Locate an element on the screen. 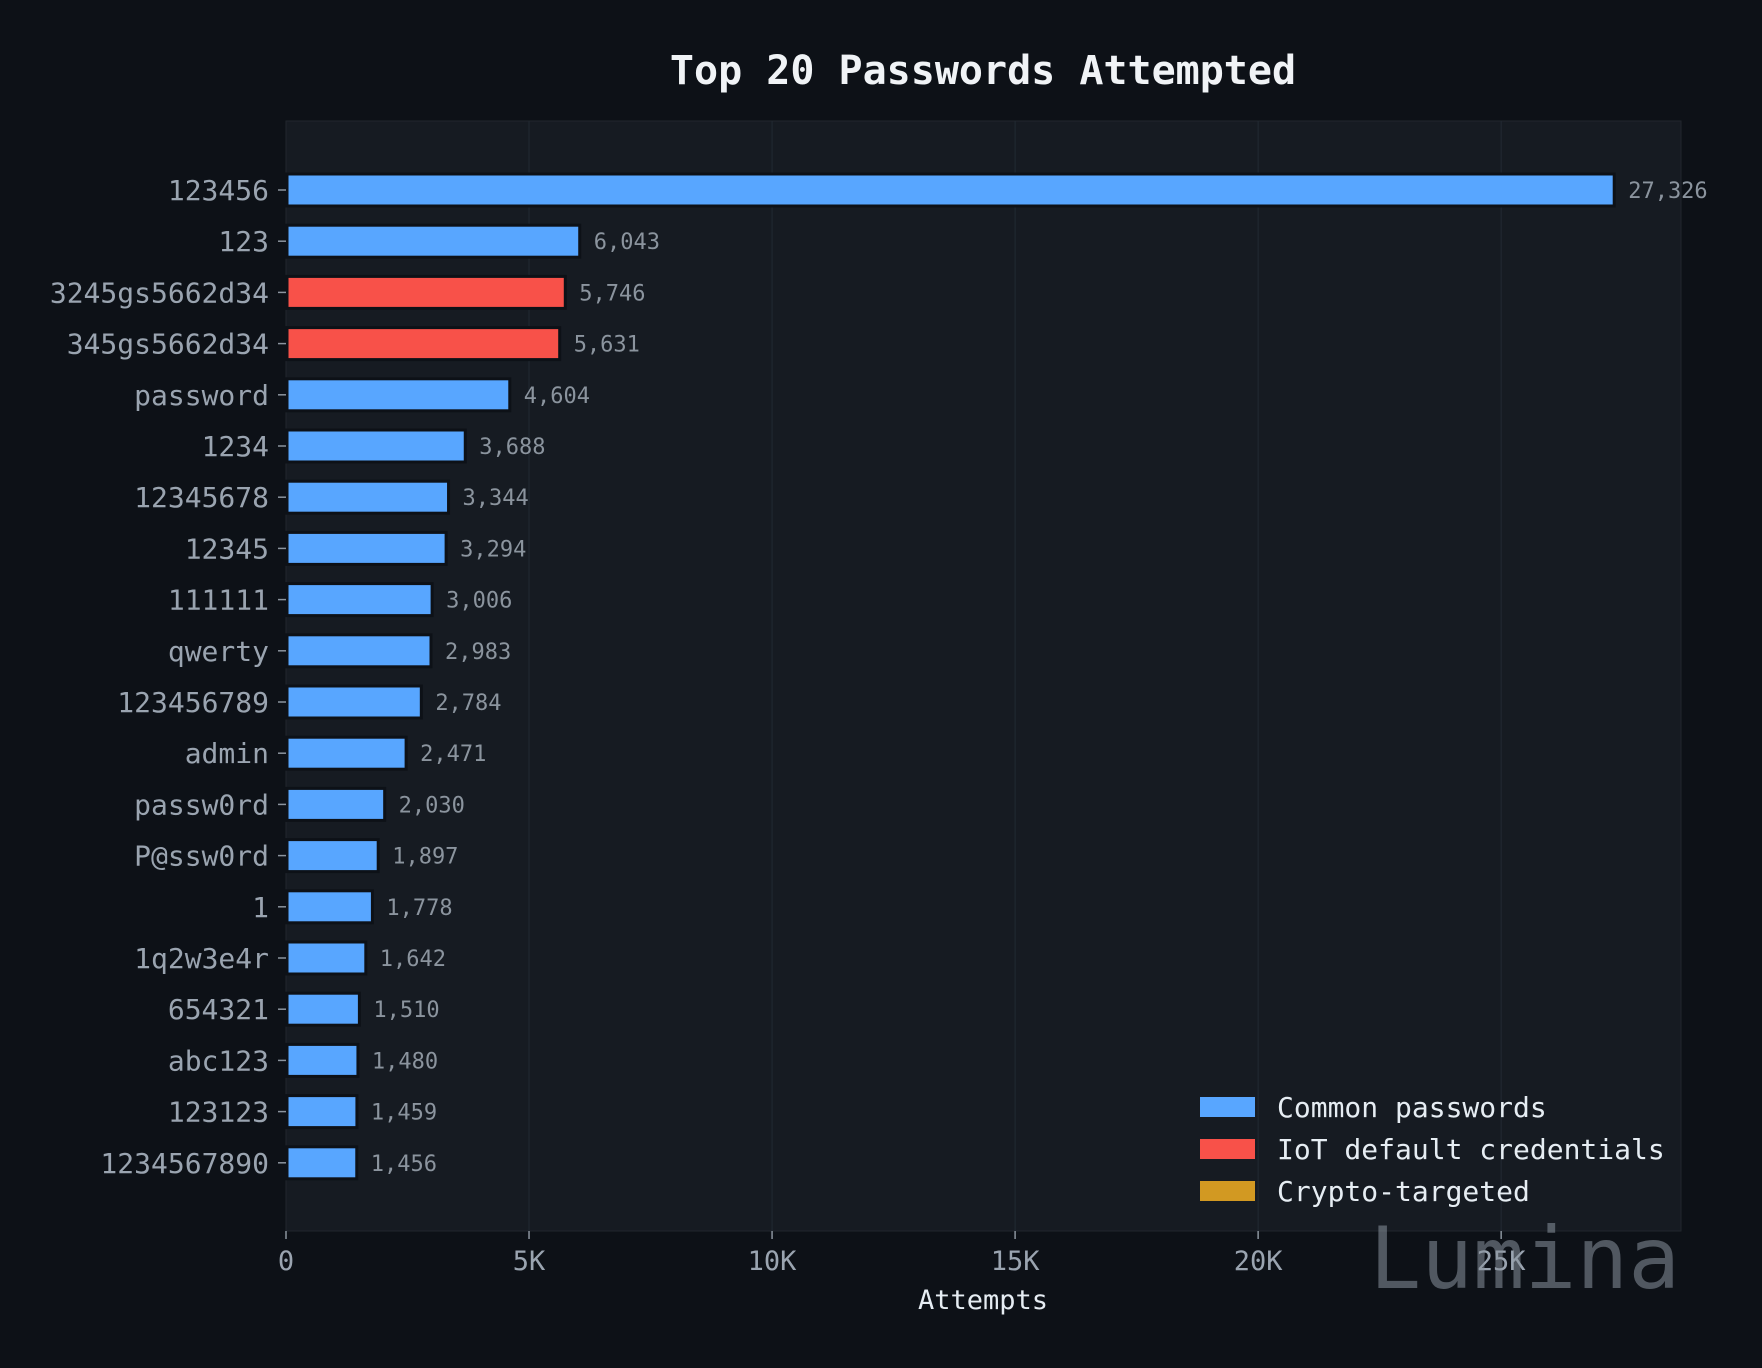 The height and width of the screenshot is (1368, 1762). data-label: 3,006 is located at coordinates (479, 601).